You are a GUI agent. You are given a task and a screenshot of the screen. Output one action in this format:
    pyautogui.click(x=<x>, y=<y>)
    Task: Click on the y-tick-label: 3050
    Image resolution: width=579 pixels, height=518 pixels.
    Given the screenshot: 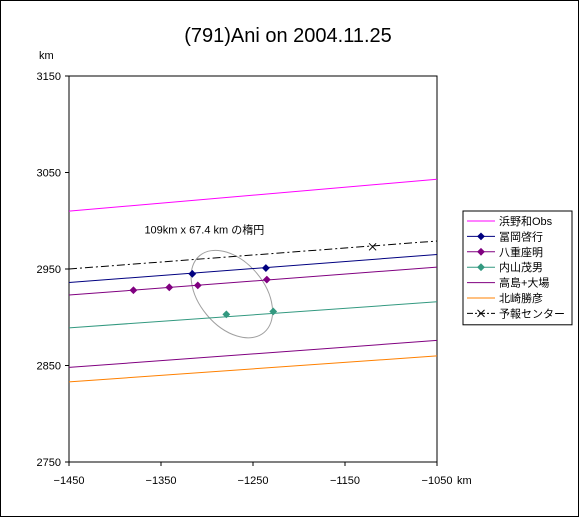 What is the action you would take?
    pyautogui.click(x=49, y=174)
    